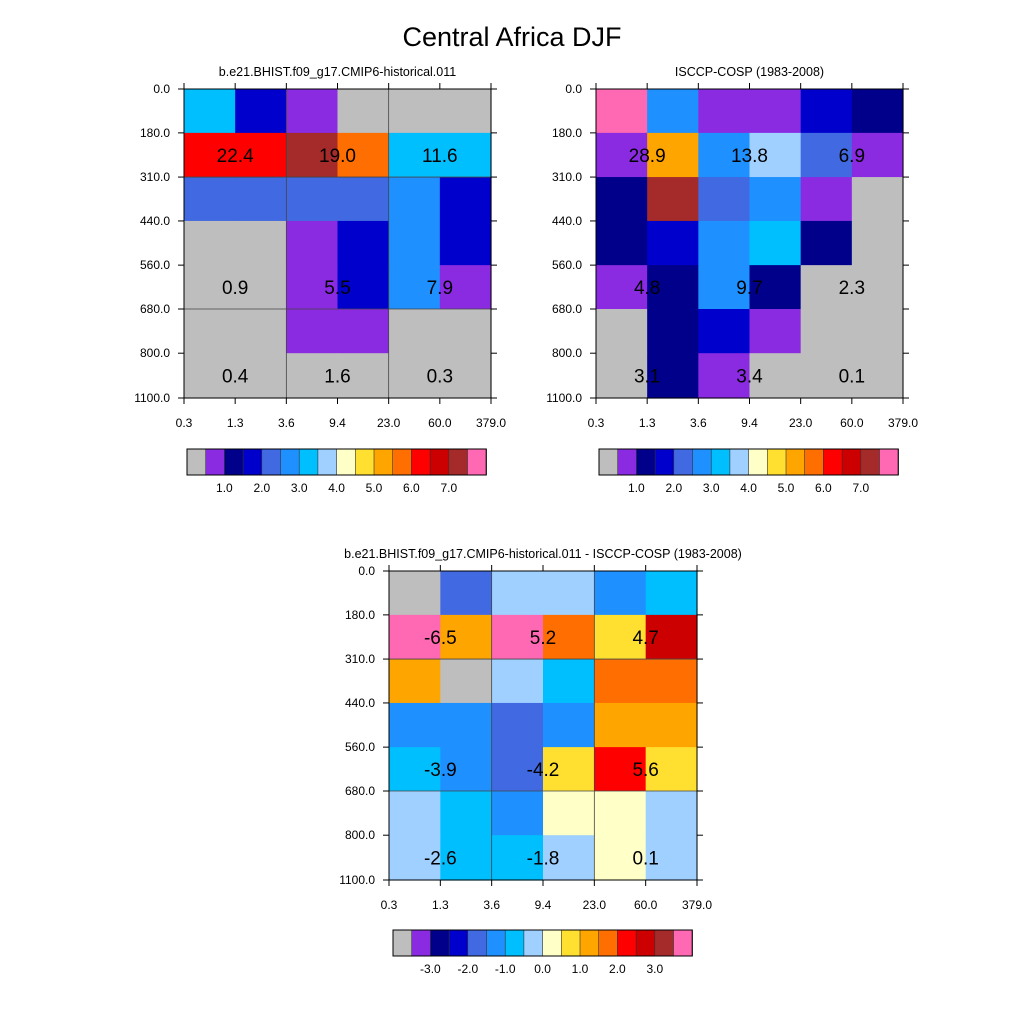 The image size is (1024, 1024). Describe the element at coordinates (646, 905) in the screenshot. I see `x-tick-label: 60.0` at that location.